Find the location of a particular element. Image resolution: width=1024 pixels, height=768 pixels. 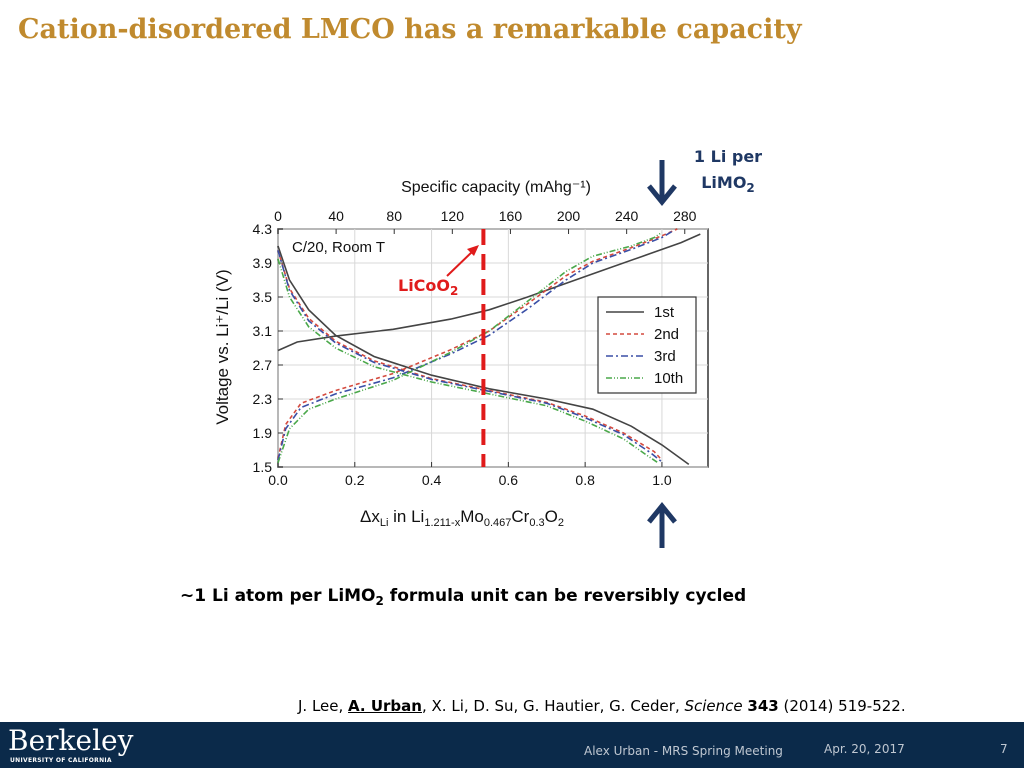

x-label-mo: Mo is located at coordinates (472, 516).